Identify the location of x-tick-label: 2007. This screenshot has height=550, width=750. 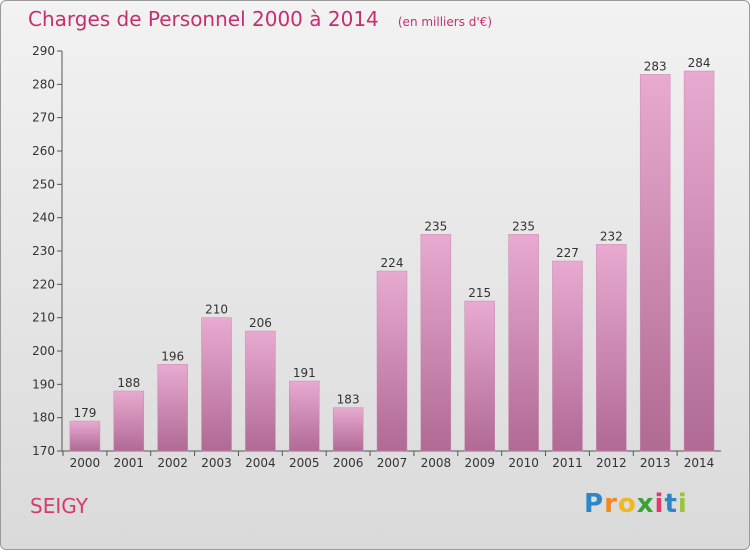
(392, 463).